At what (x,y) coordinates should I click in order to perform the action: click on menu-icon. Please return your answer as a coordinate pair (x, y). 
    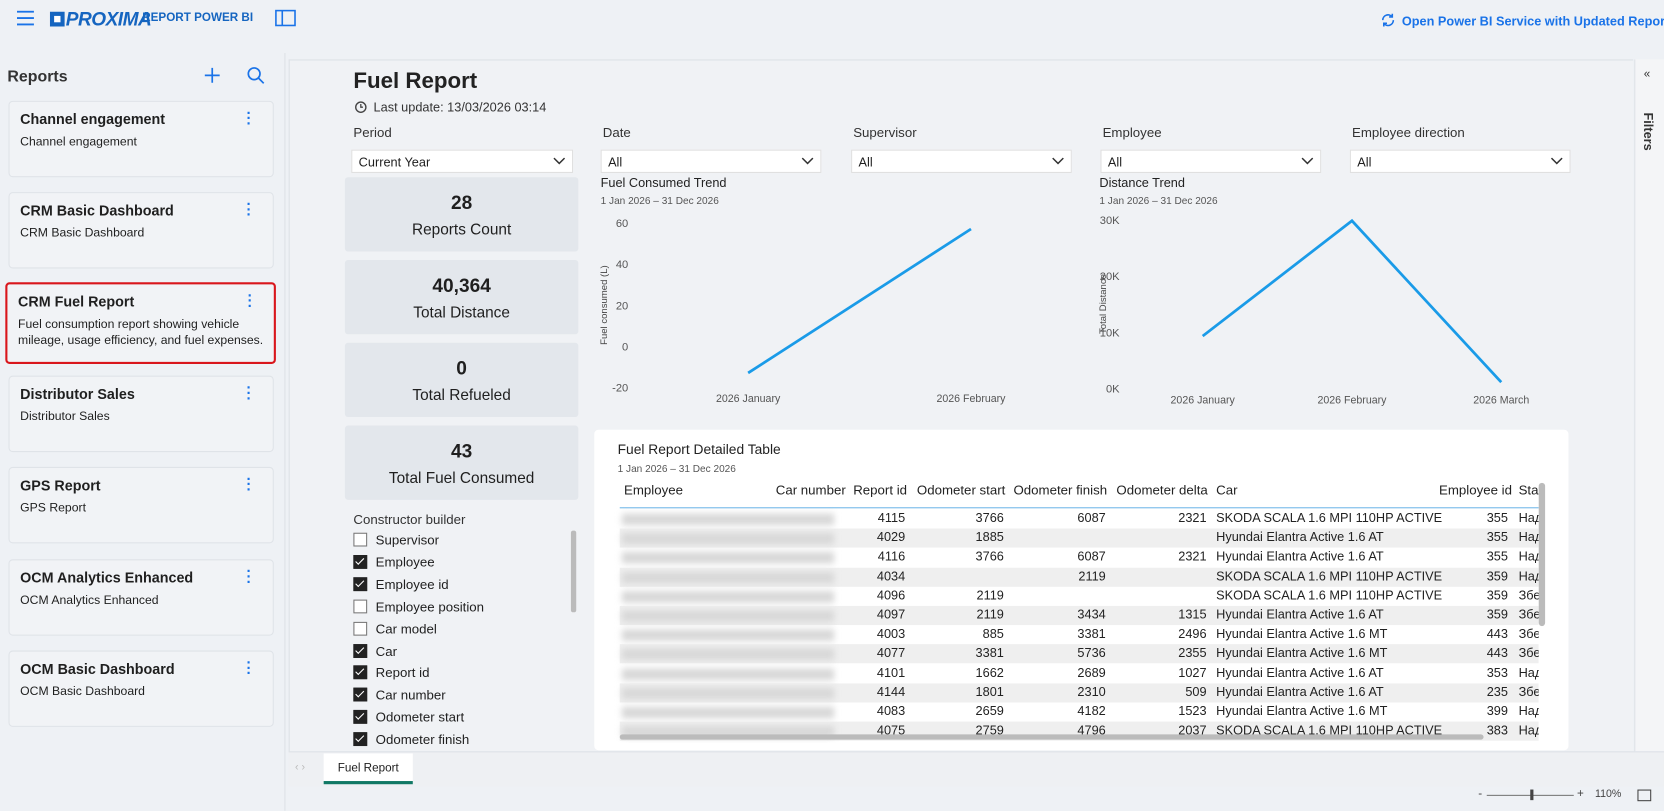
    Looking at the image, I should click on (25, 18).